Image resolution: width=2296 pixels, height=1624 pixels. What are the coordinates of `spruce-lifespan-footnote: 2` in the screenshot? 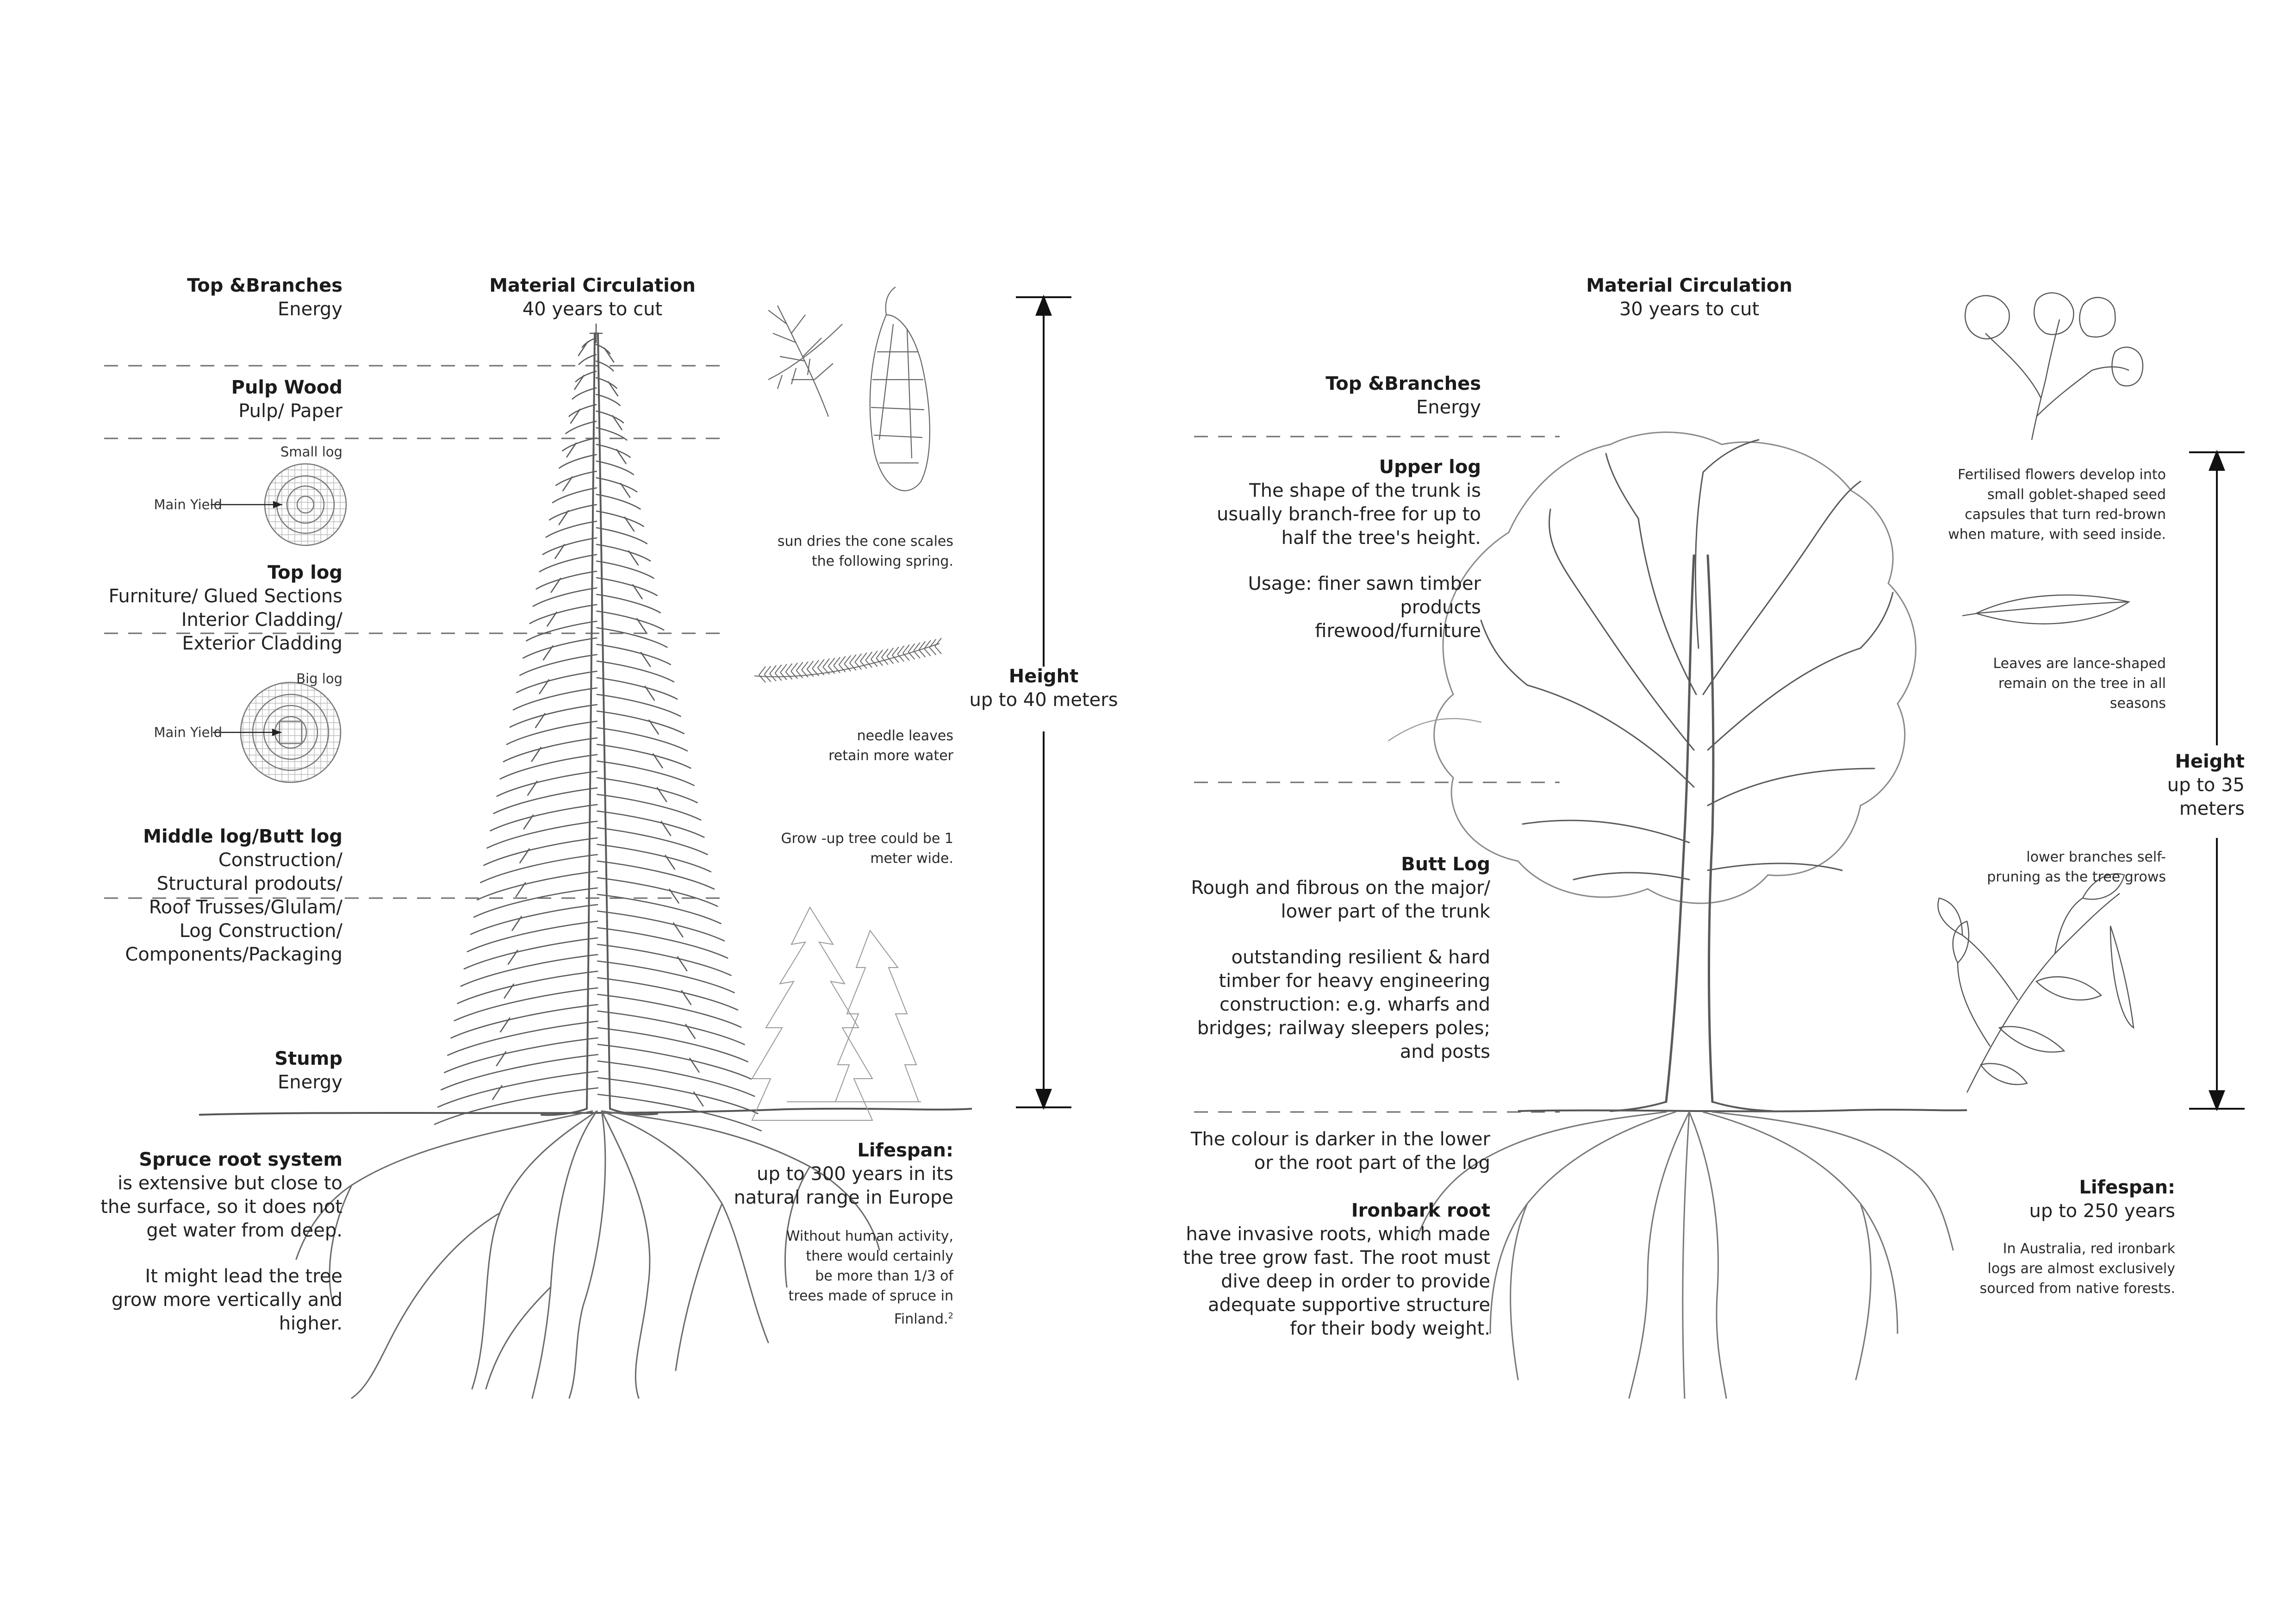 It's located at (950, 1316).